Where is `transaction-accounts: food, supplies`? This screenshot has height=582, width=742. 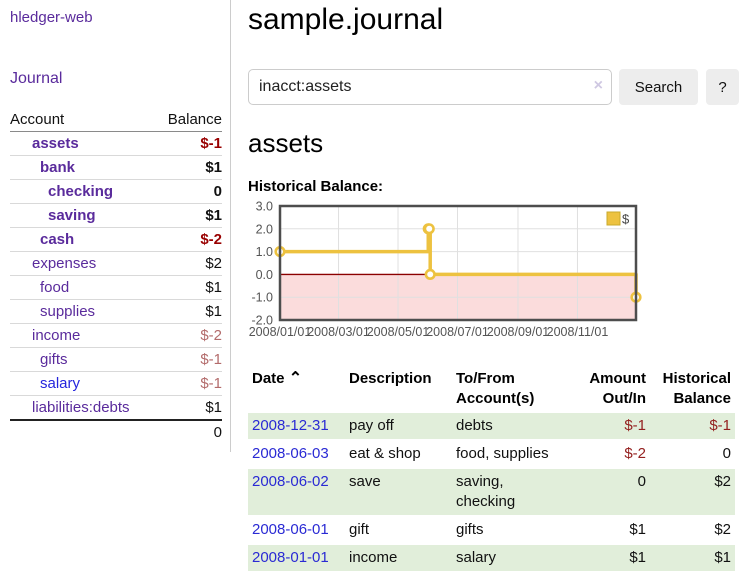
transaction-accounts: food, supplies is located at coordinates (502, 453).